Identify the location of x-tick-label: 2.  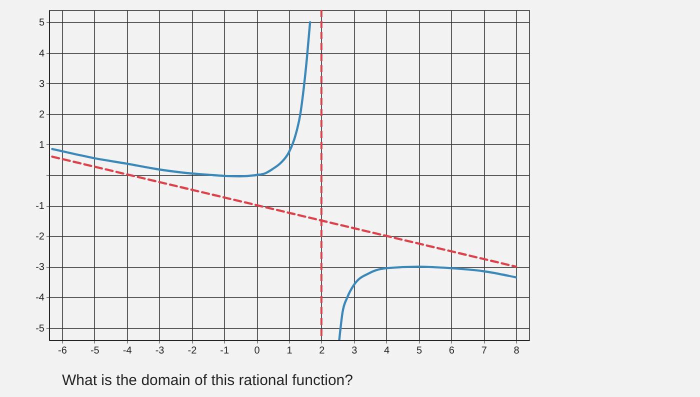
(322, 351).